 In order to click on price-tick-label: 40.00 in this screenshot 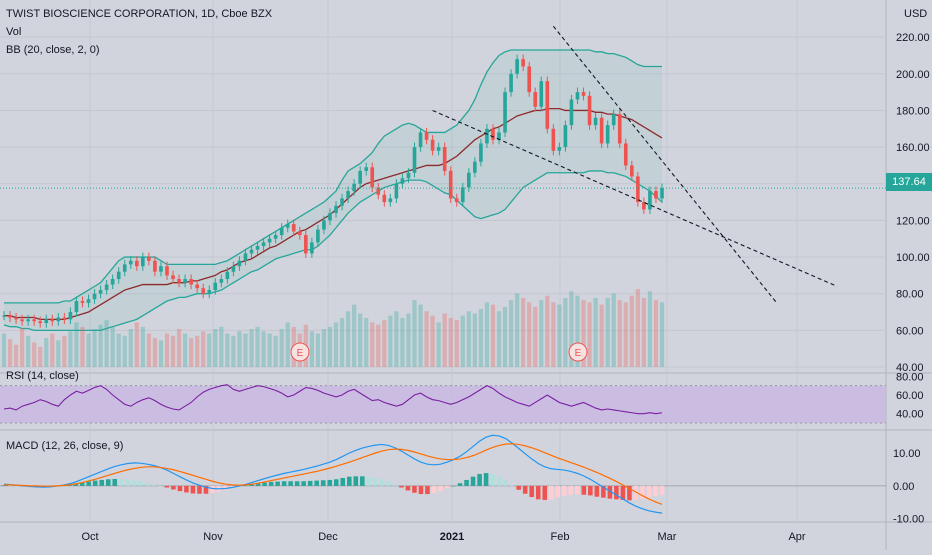, I will do `click(910, 368)`.